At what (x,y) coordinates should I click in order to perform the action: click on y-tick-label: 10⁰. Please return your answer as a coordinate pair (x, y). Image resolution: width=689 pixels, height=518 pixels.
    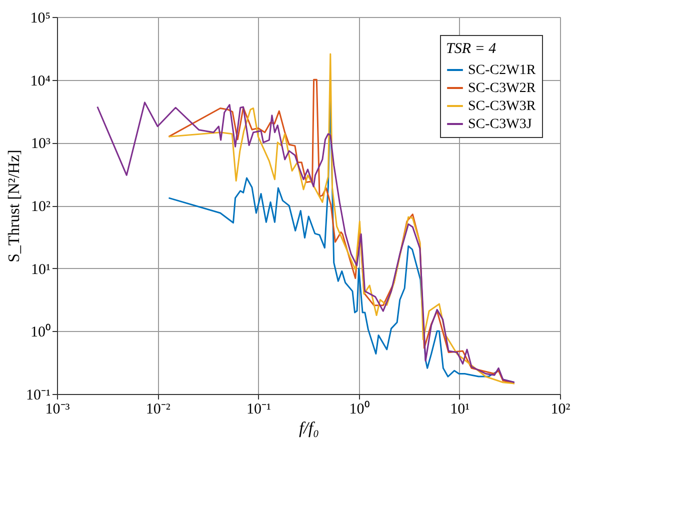
    Looking at the image, I should click on (40, 332).